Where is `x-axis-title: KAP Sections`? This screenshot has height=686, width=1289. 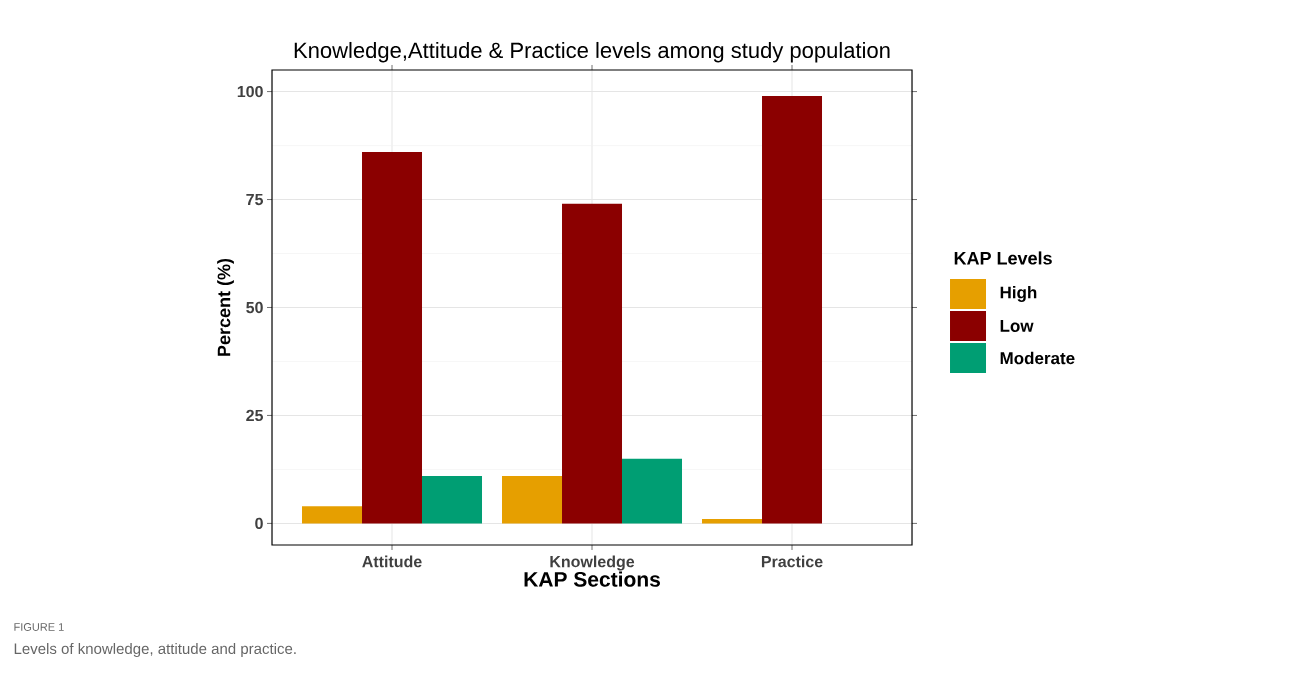
x-axis-title: KAP Sections is located at coordinates (592, 579).